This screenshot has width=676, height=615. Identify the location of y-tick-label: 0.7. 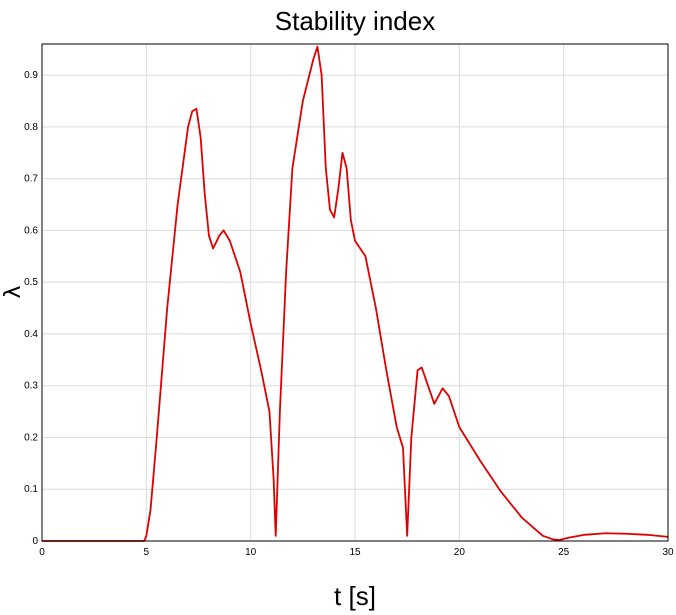
(31, 179).